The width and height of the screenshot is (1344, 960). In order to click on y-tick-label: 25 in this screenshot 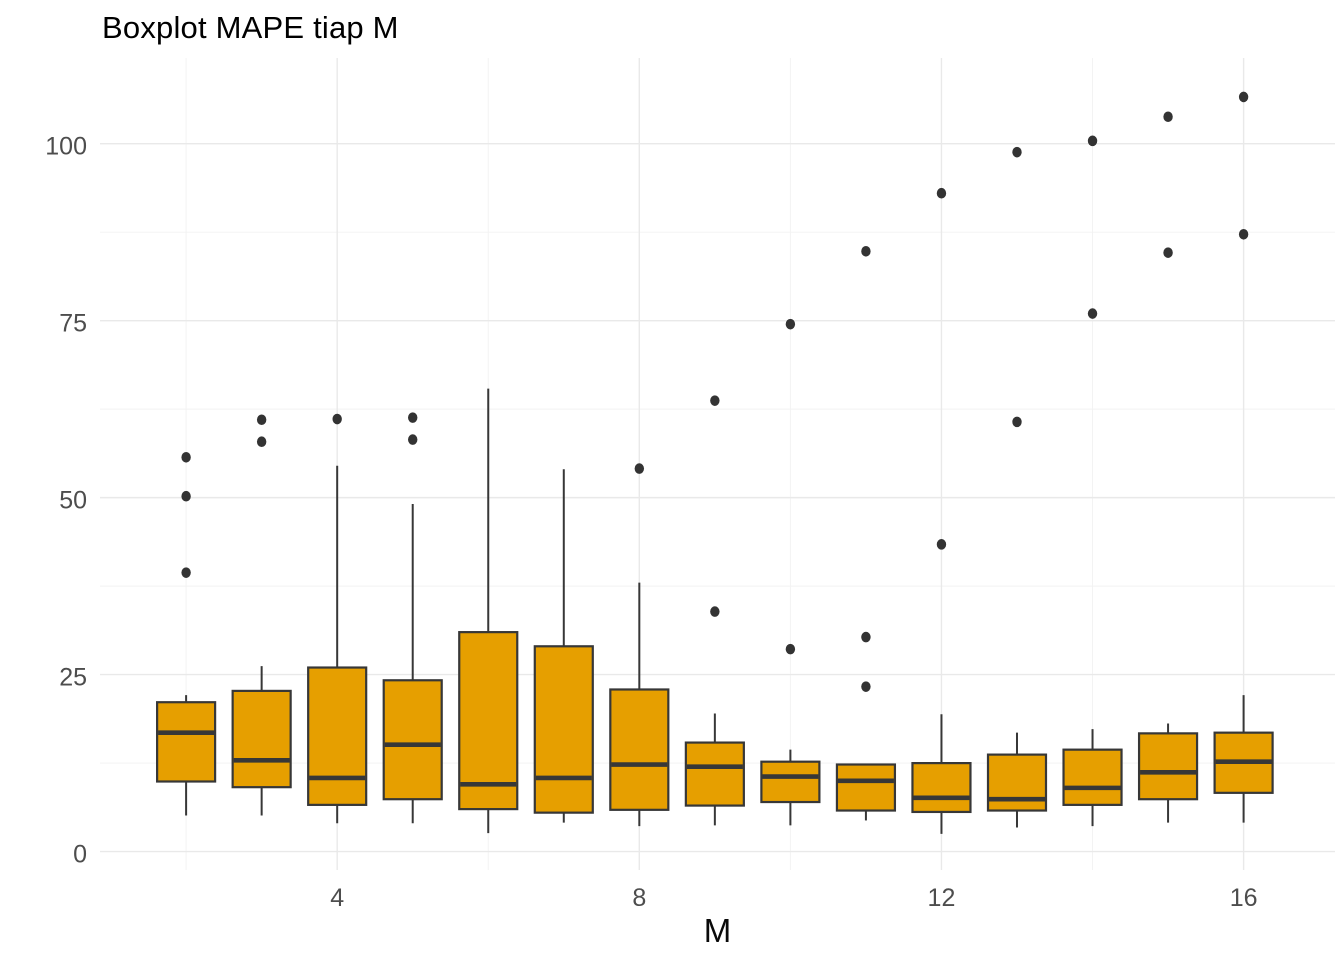, I will do `click(73, 678)`.